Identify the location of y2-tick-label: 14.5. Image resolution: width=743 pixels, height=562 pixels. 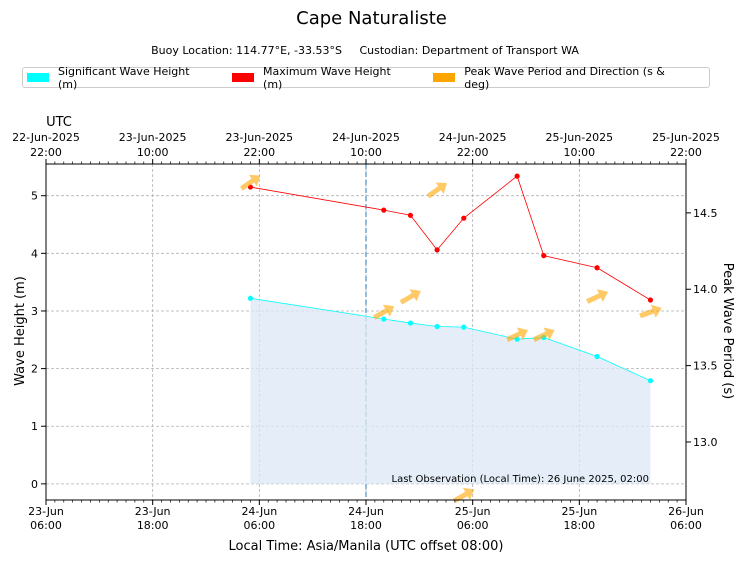
(705, 213).